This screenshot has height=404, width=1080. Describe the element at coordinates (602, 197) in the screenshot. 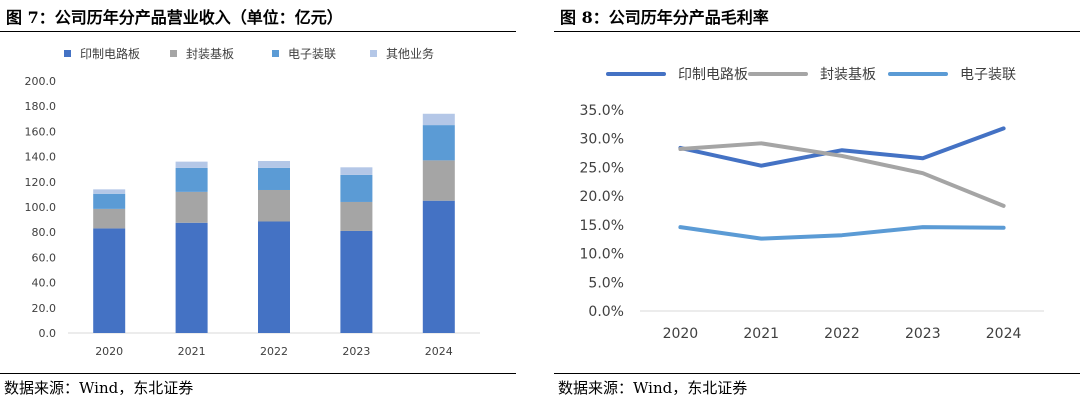

I see `y-tick-label: 20.0%` at that location.